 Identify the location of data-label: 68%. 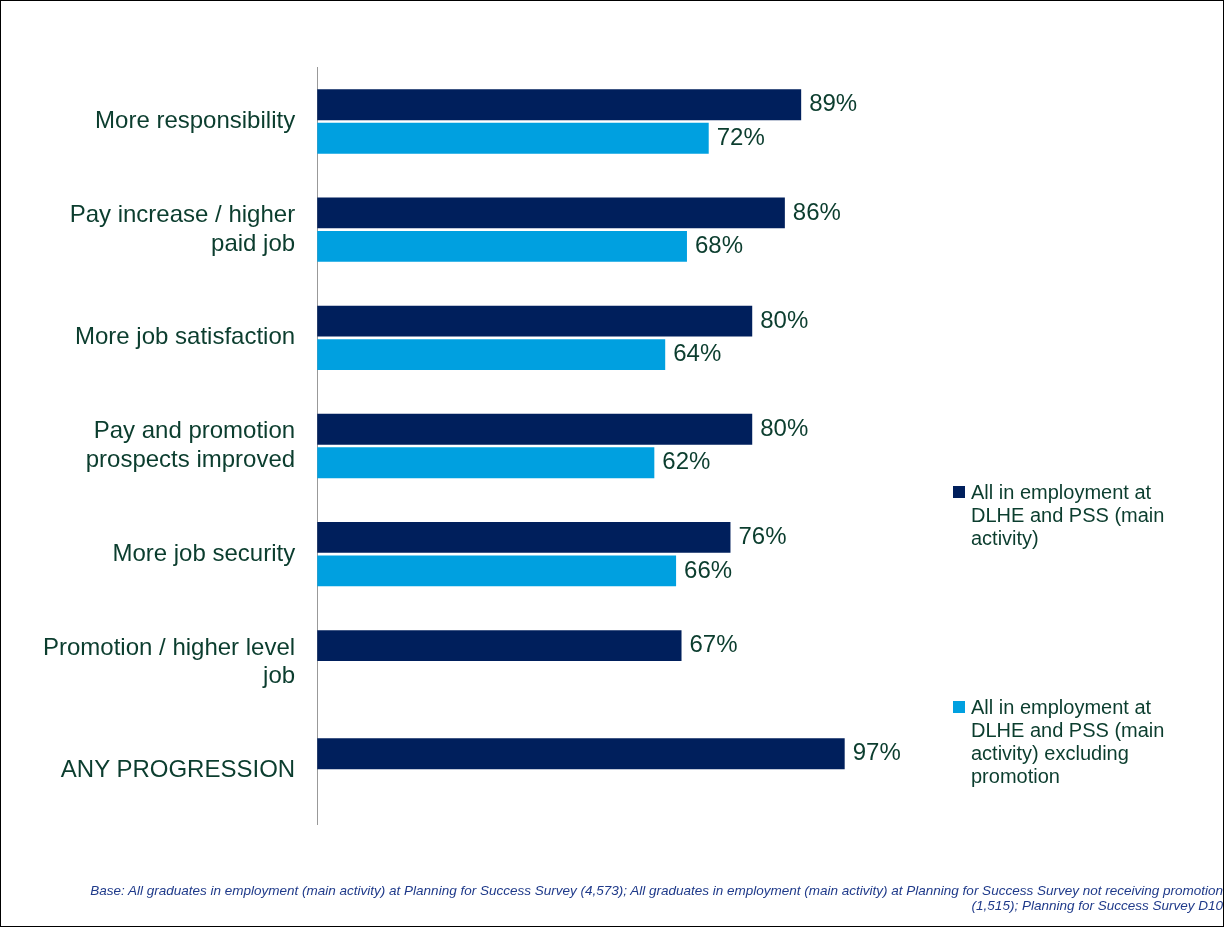
(719, 245).